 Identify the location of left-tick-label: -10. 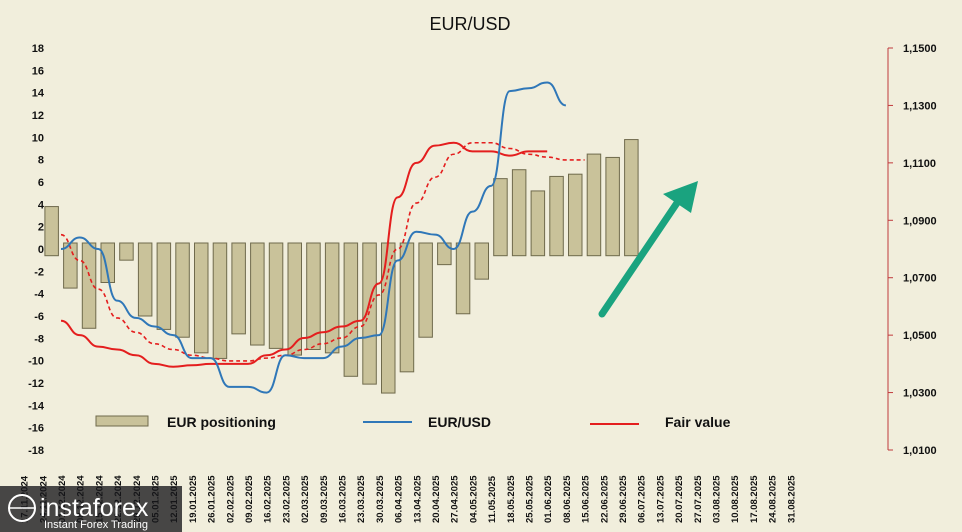
(36, 362).